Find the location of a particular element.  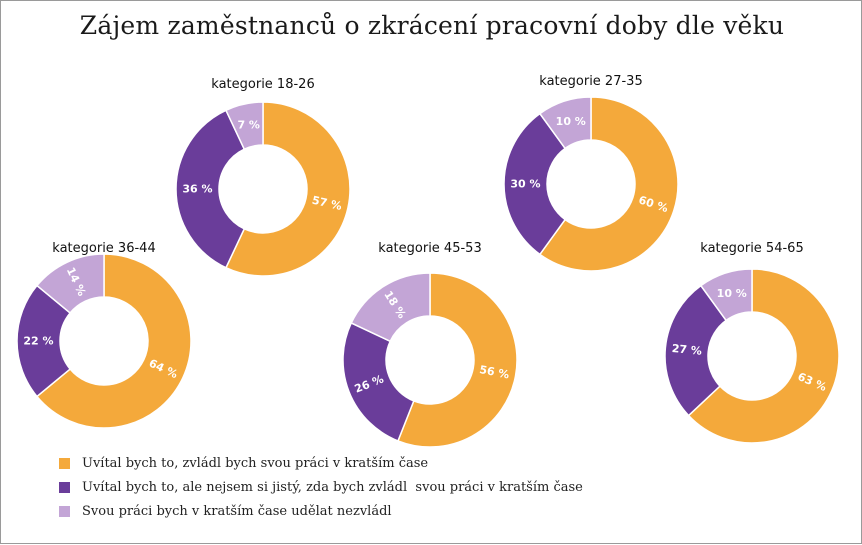

chart-category-label: kategorie 36-44 is located at coordinates (103, 248).